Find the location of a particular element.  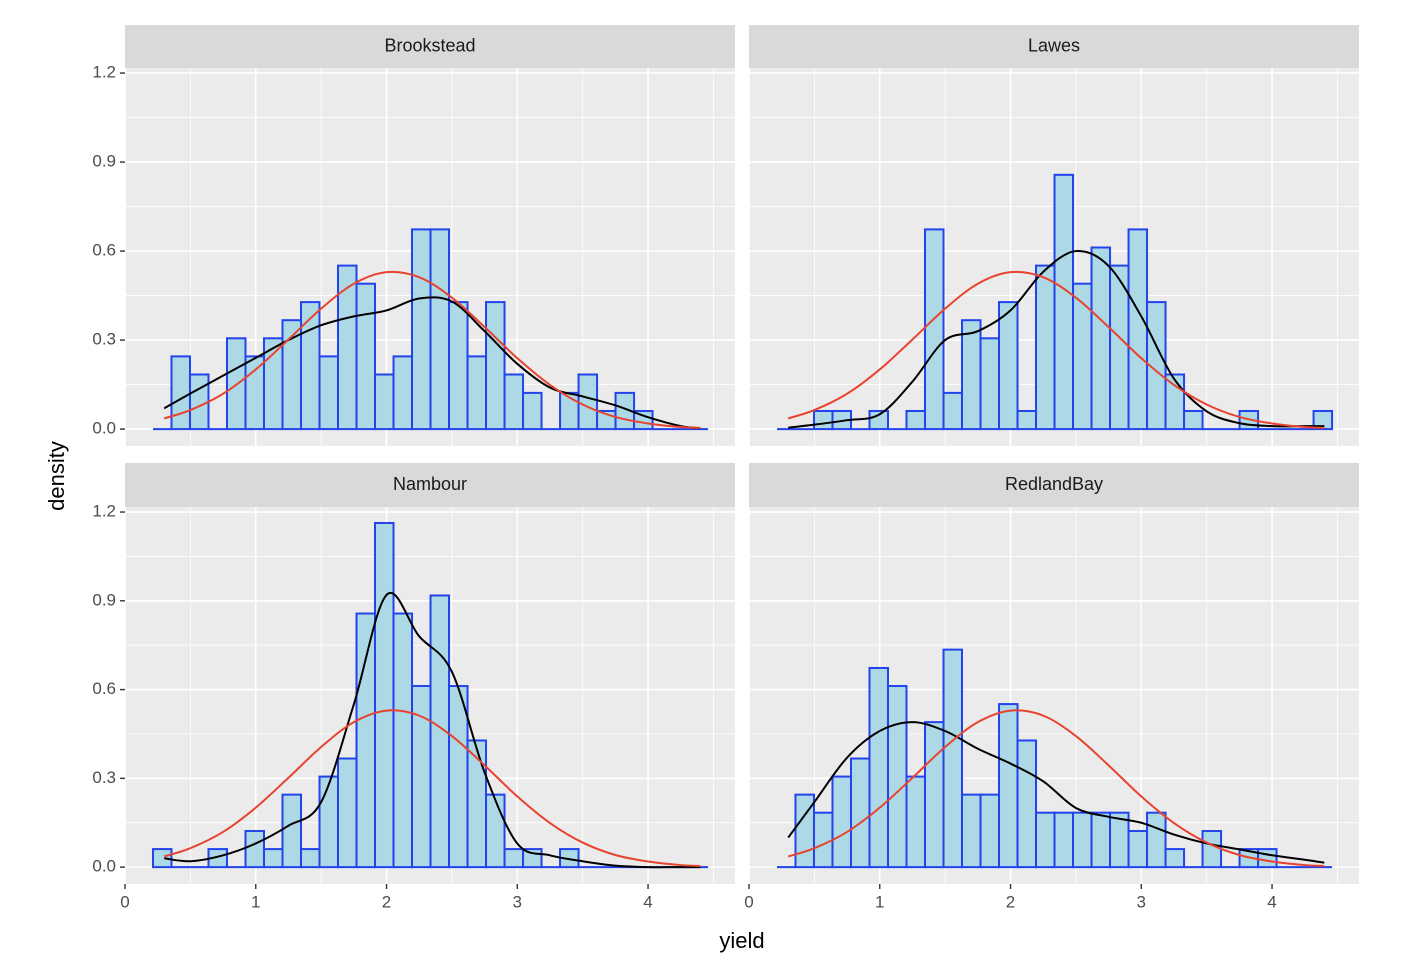

strip-label: Lawes is located at coordinates (1054, 45).